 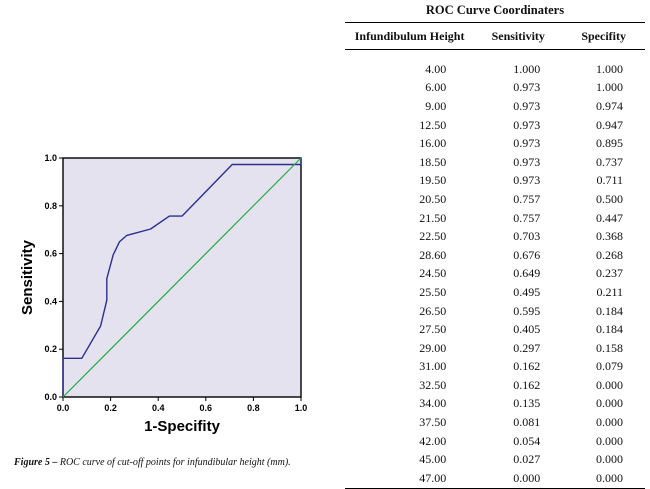 What do you see at coordinates (495, 143) in the screenshot?
I see `table-row: 16.00 0.973 0.895` at bounding box center [495, 143].